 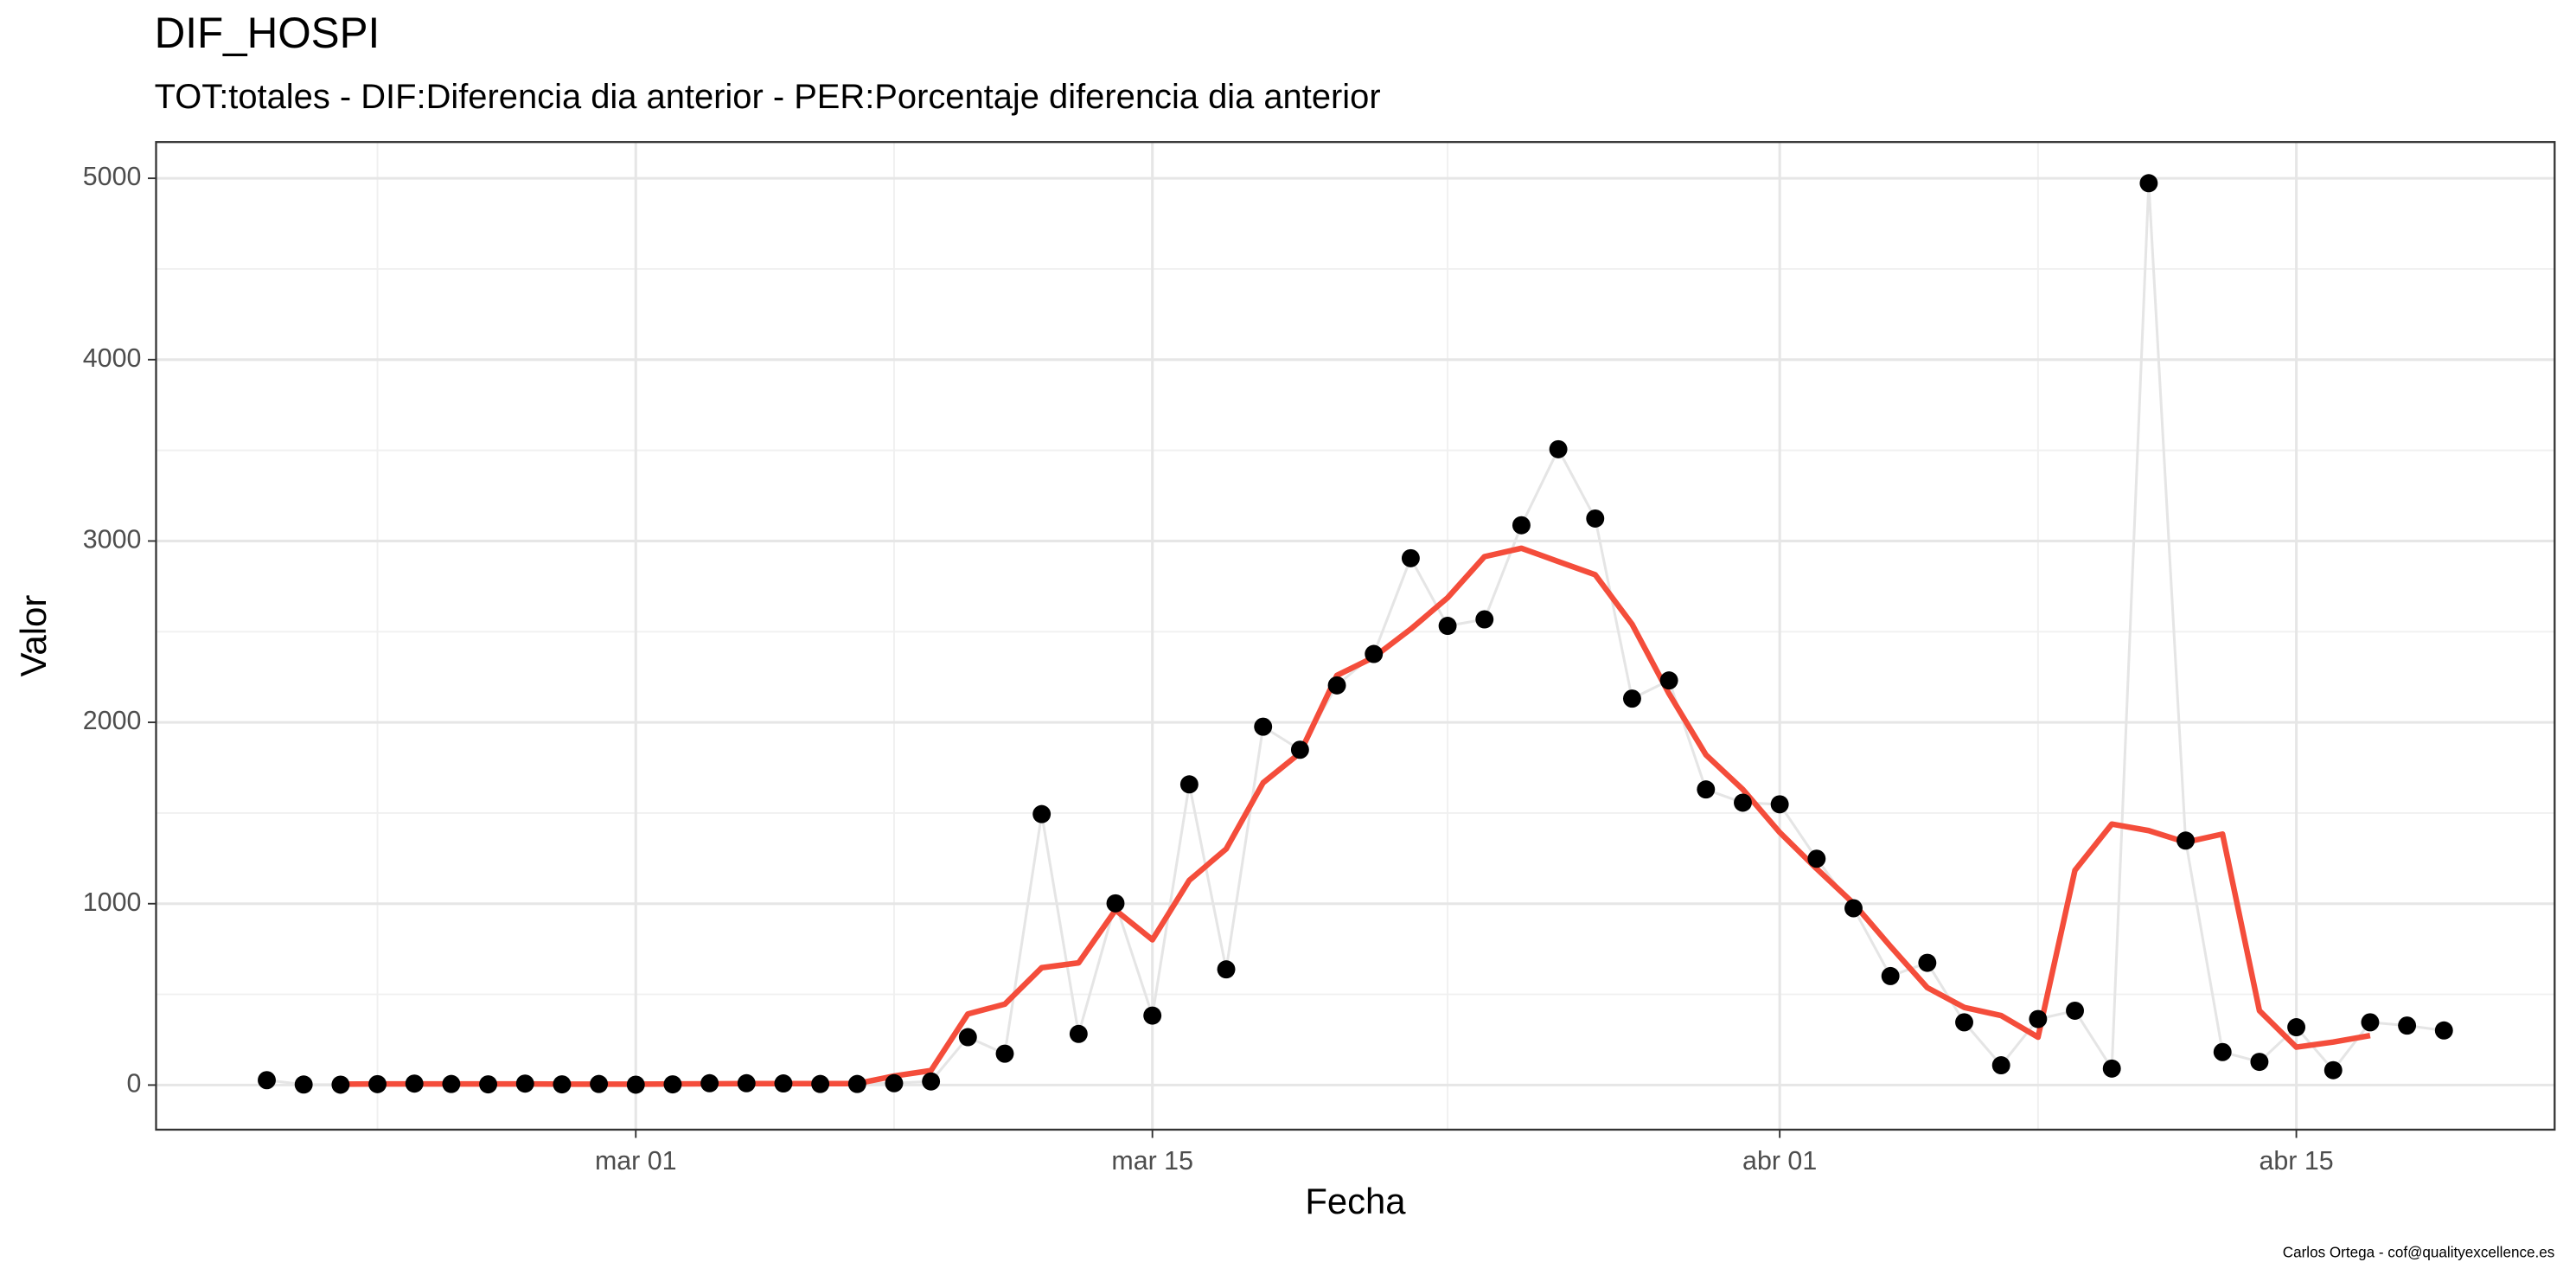 I want to click on x-axis-title: Fecha, so click(x=1356, y=1201).